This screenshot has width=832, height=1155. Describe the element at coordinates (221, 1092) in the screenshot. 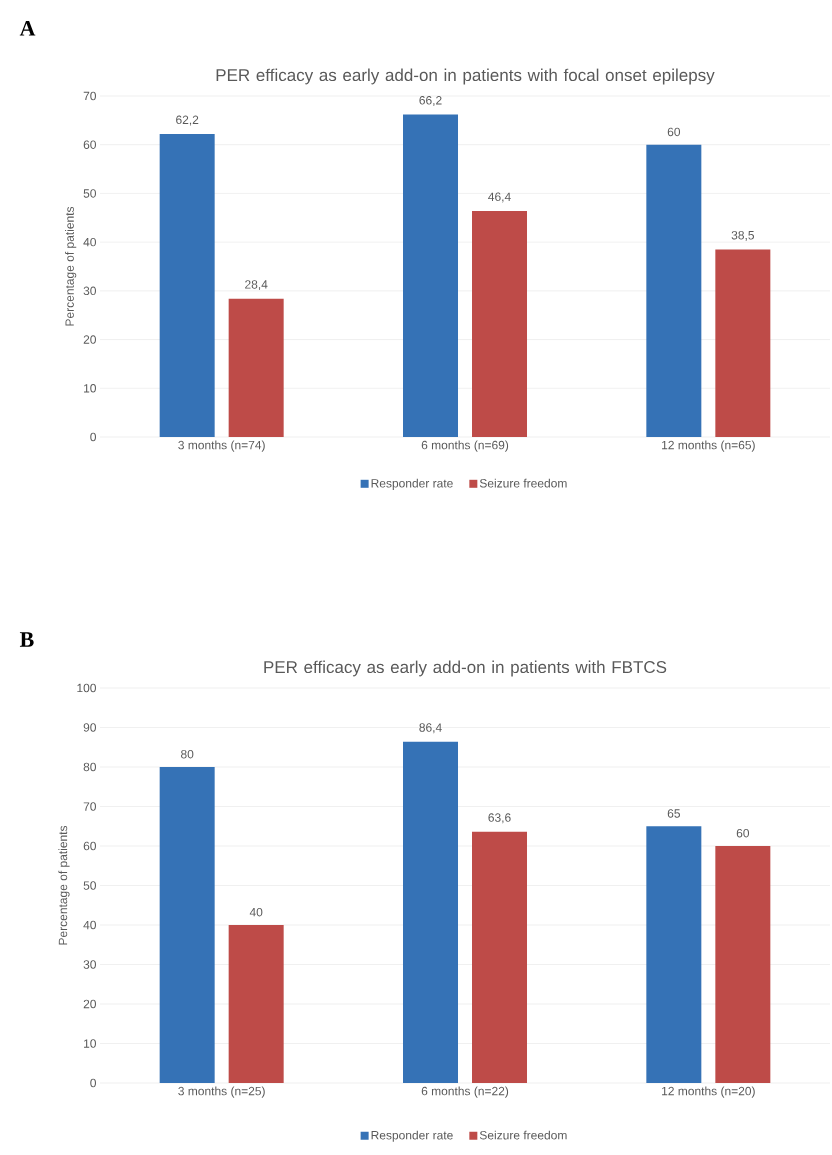

I see `x-tick-label: 3 months (n=25)` at that location.